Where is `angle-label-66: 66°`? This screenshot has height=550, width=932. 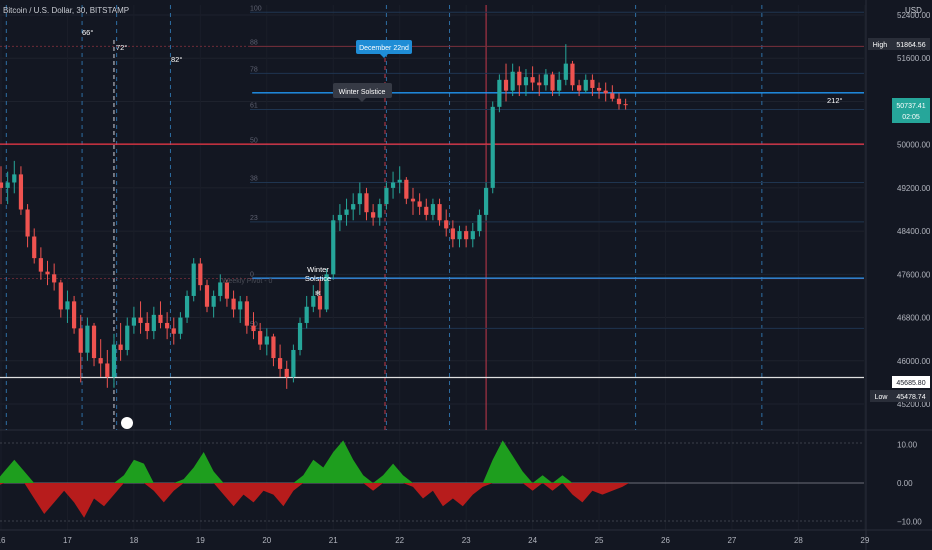
angle-label-66: 66° is located at coordinates (87, 32).